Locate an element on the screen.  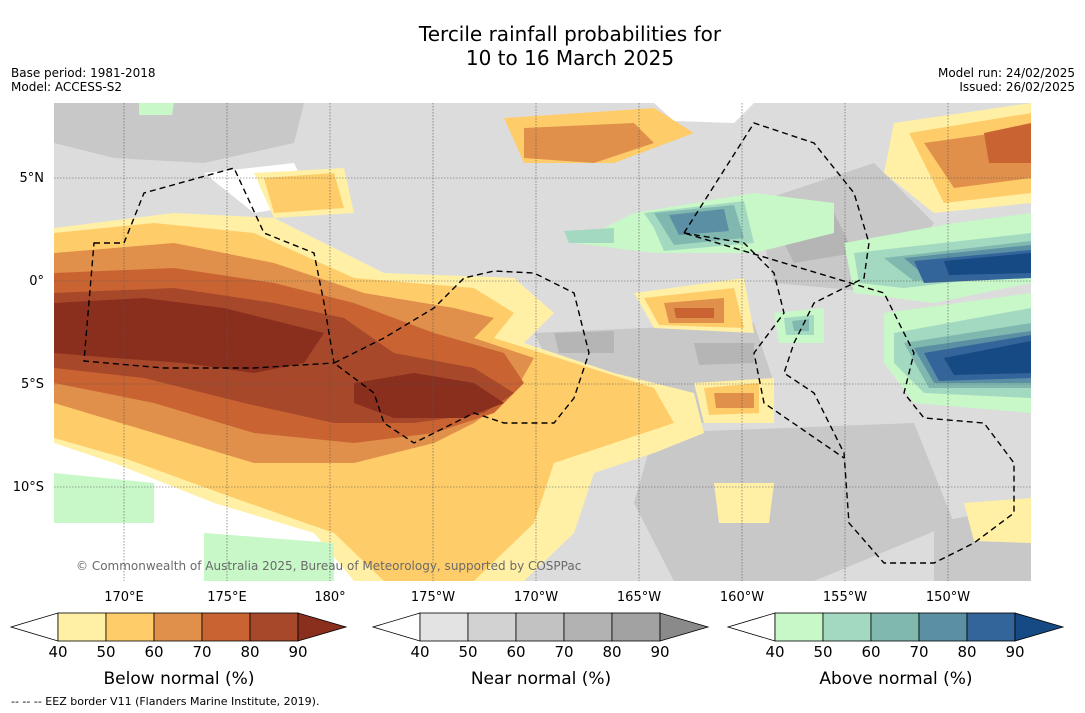
colorbar-title-near: Near normal (%) is located at coordinates (541, 679).